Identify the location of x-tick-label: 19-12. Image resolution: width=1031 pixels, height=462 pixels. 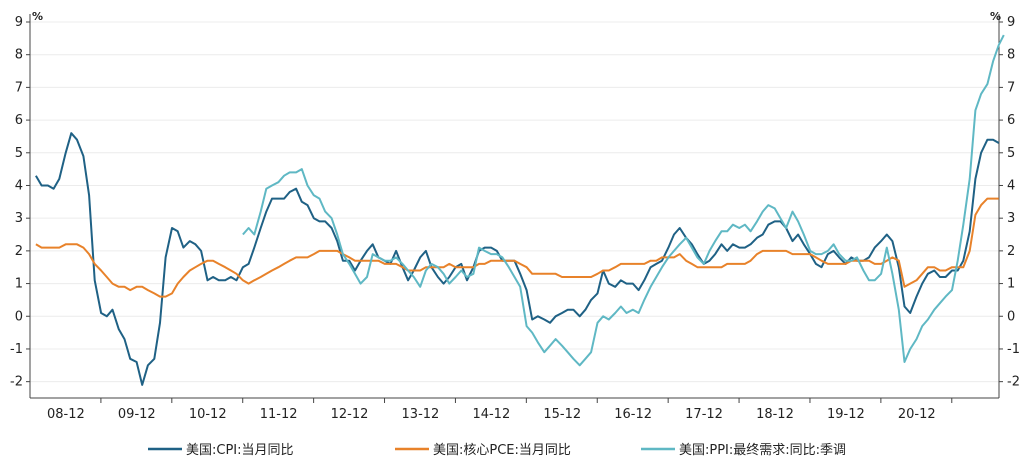
(846, 414).